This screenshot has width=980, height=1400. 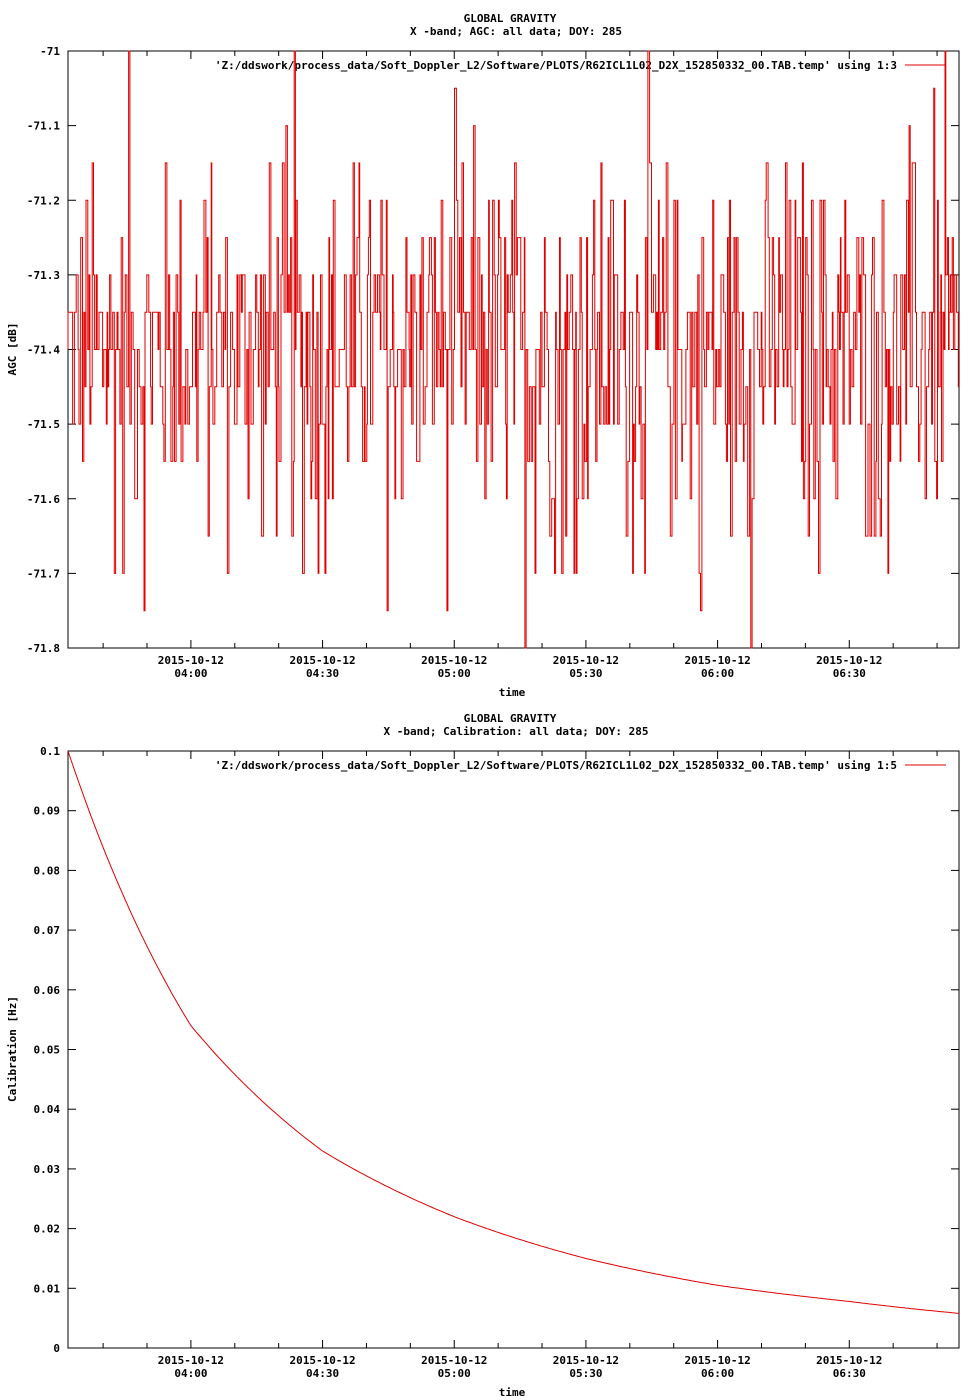 I want to click on cal-y-tick-label: 0.07, so click(x=47, y=930).